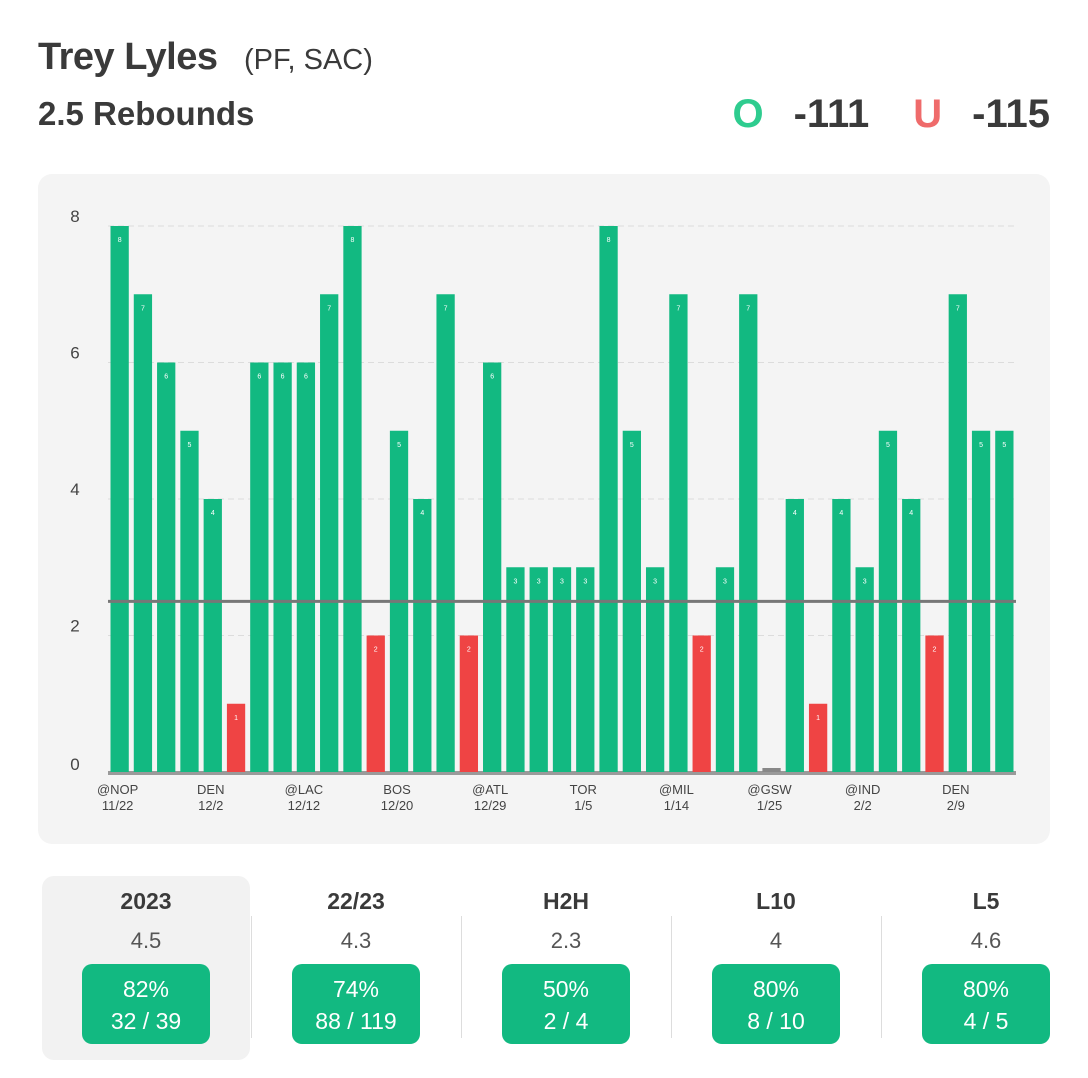 The height and width of the screenshot is (1078, 1088). Describe the element at coordinates (74, 626) in the screenshot. I see `y-tick-label: 2` at that location.